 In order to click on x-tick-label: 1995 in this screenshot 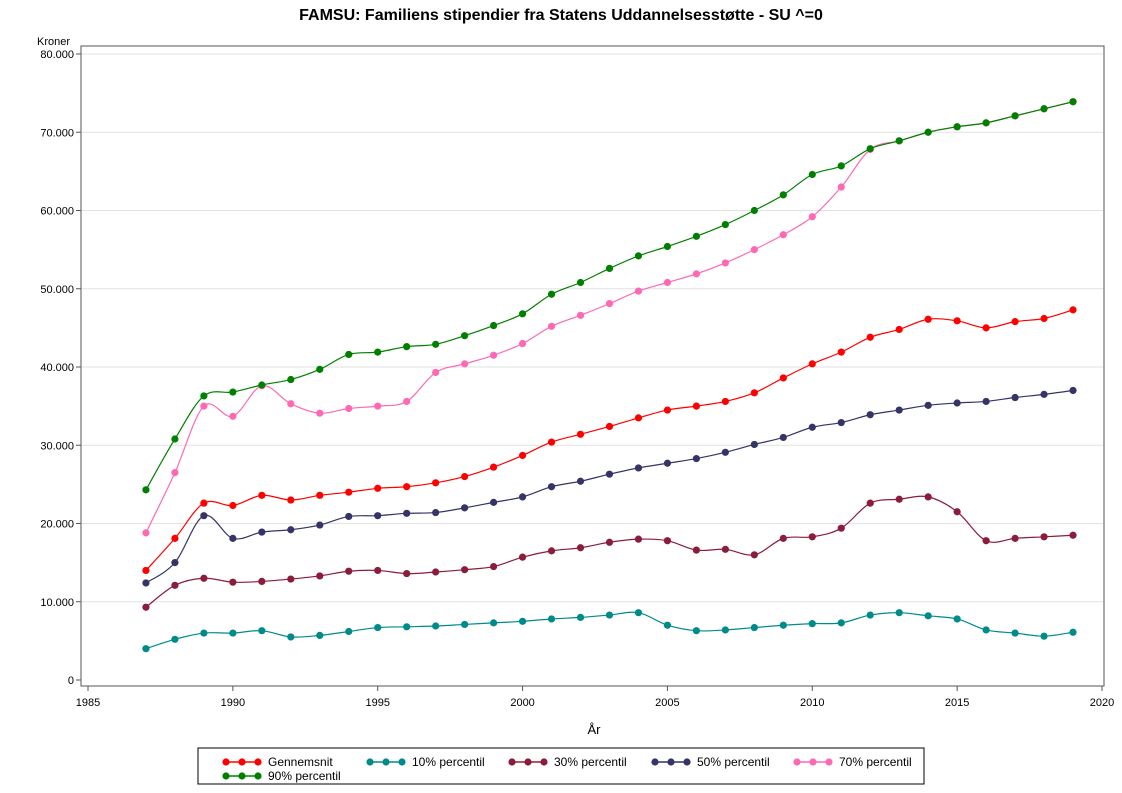, I will do `click(377, 703)`.